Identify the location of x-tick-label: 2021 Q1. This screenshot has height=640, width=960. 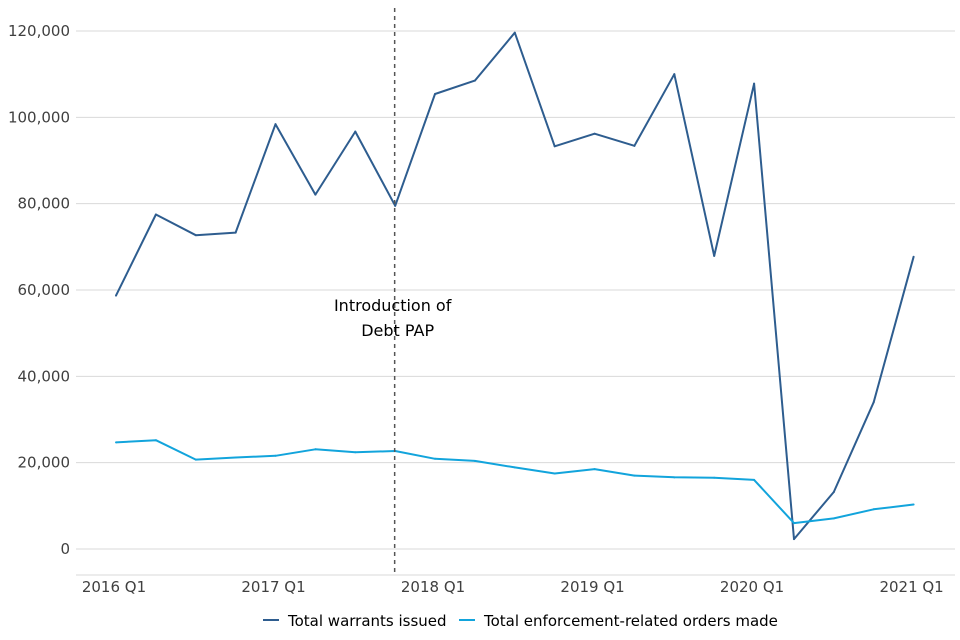
(911, 587).